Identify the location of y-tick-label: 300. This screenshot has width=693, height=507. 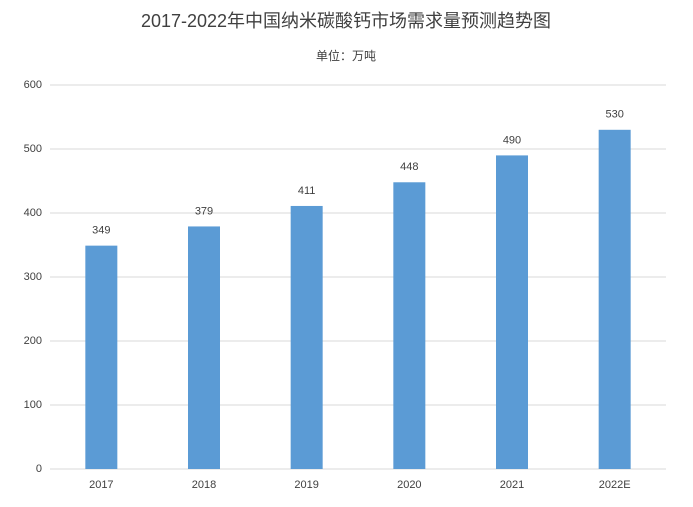
(33, 277).